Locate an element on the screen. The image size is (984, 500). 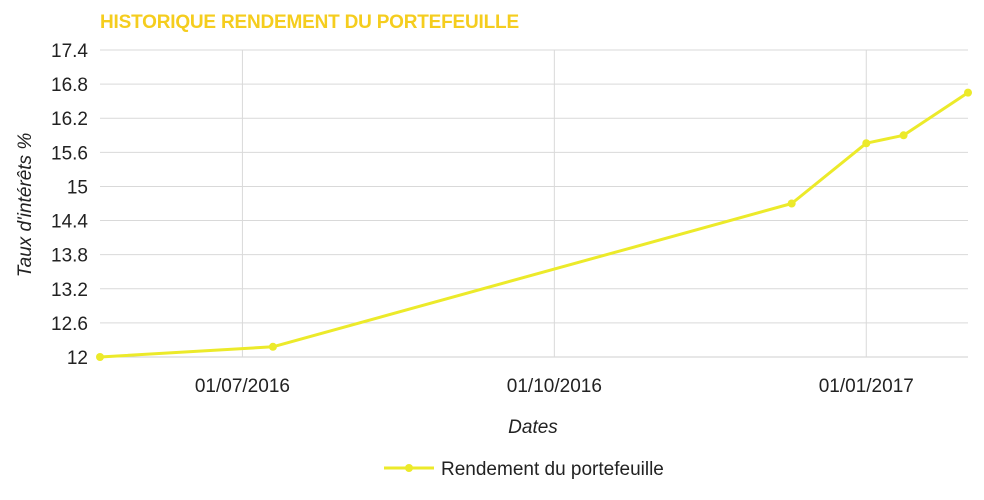
chart-title: HISTORIQUE RENDEMENT DU PORTEFEUILLE is located at coordinates (309, 22).